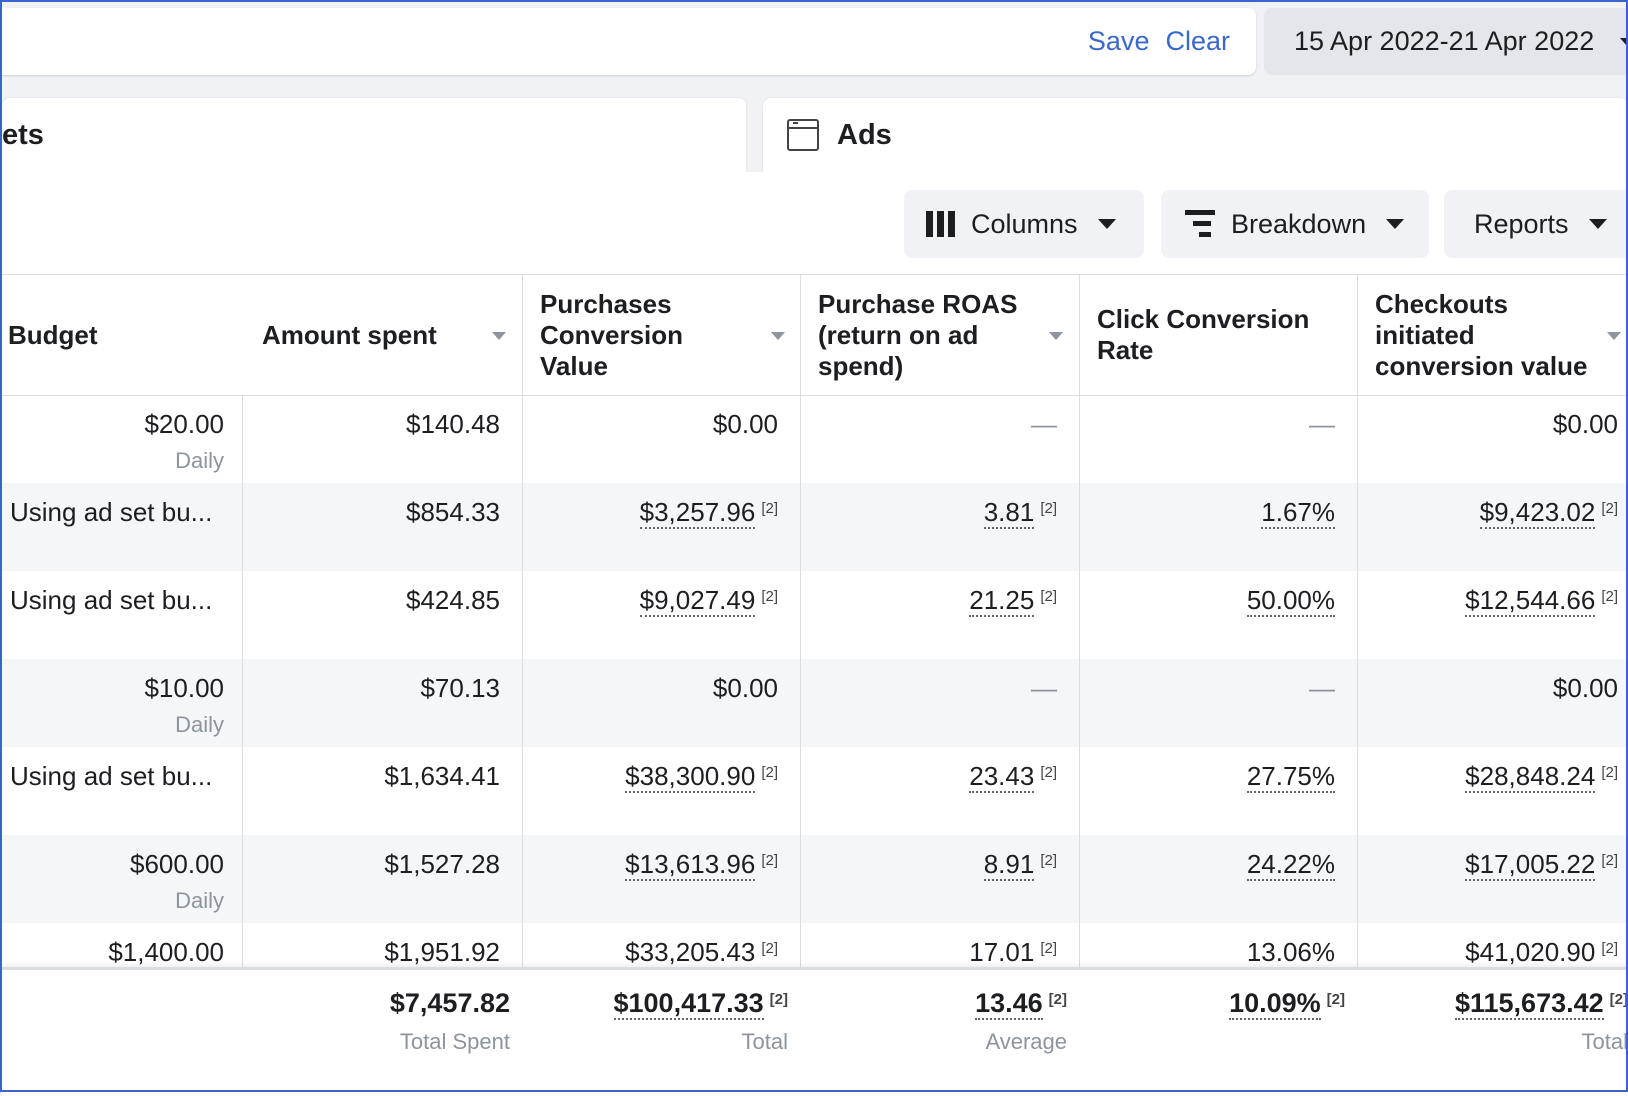 The width and height of the screenshot is (1628, 1096). Describe the element at coordinates (1521, 223) in the screenshot. I see `reports-label: Reports` at that location.